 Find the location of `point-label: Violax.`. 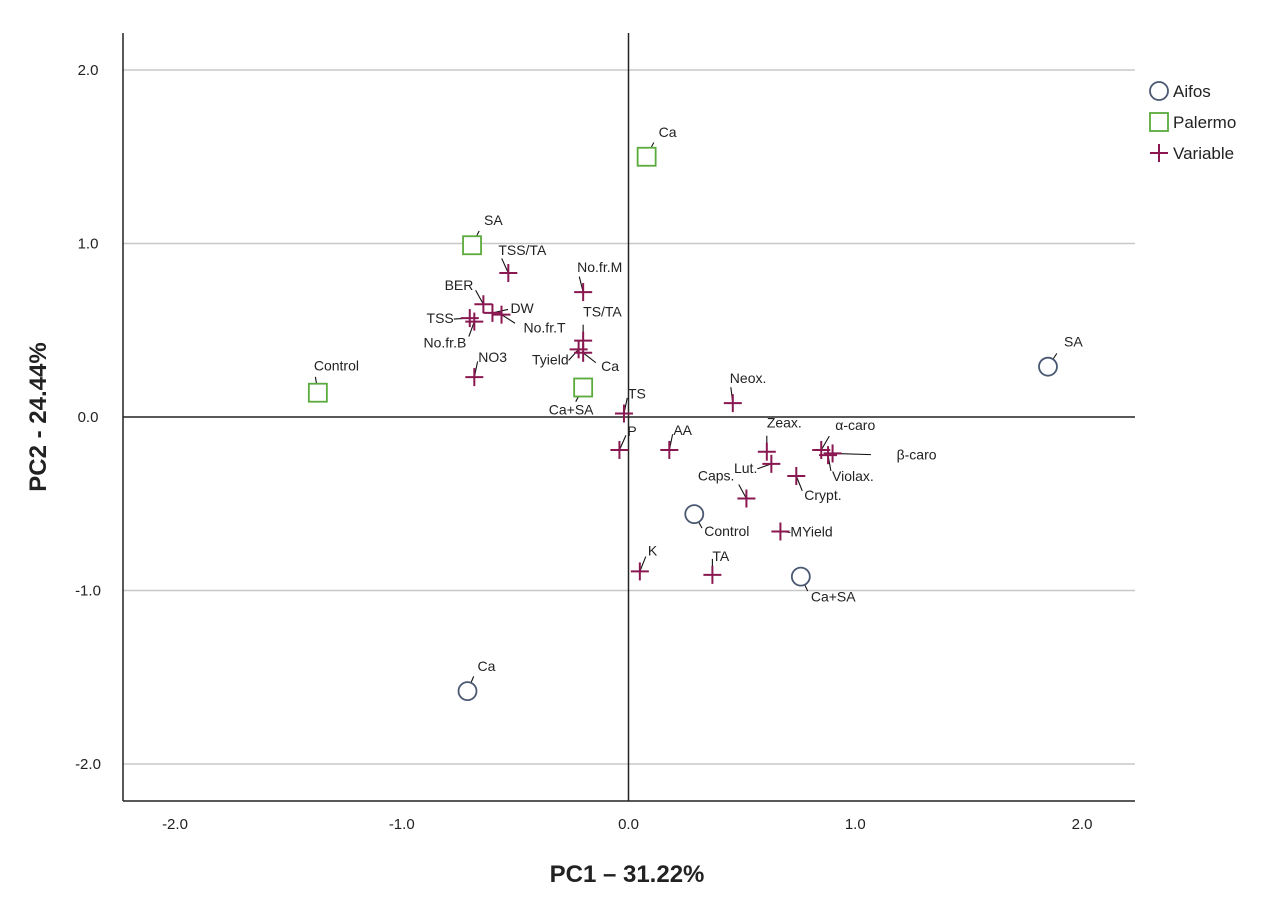

point-label: Violax. is located at coordinates (853, 476).